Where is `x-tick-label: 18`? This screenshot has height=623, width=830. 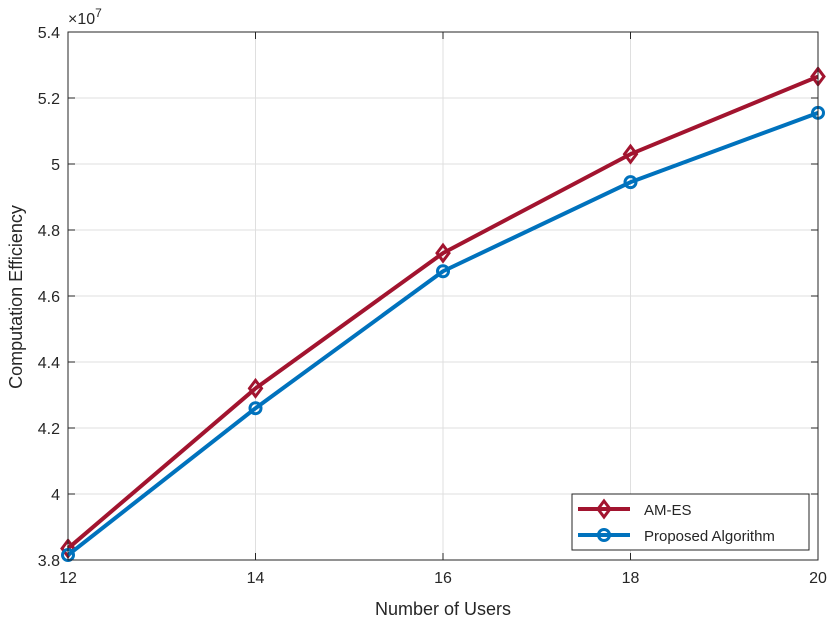
x-tick-label: 18 is located at coordinates (631, 578).